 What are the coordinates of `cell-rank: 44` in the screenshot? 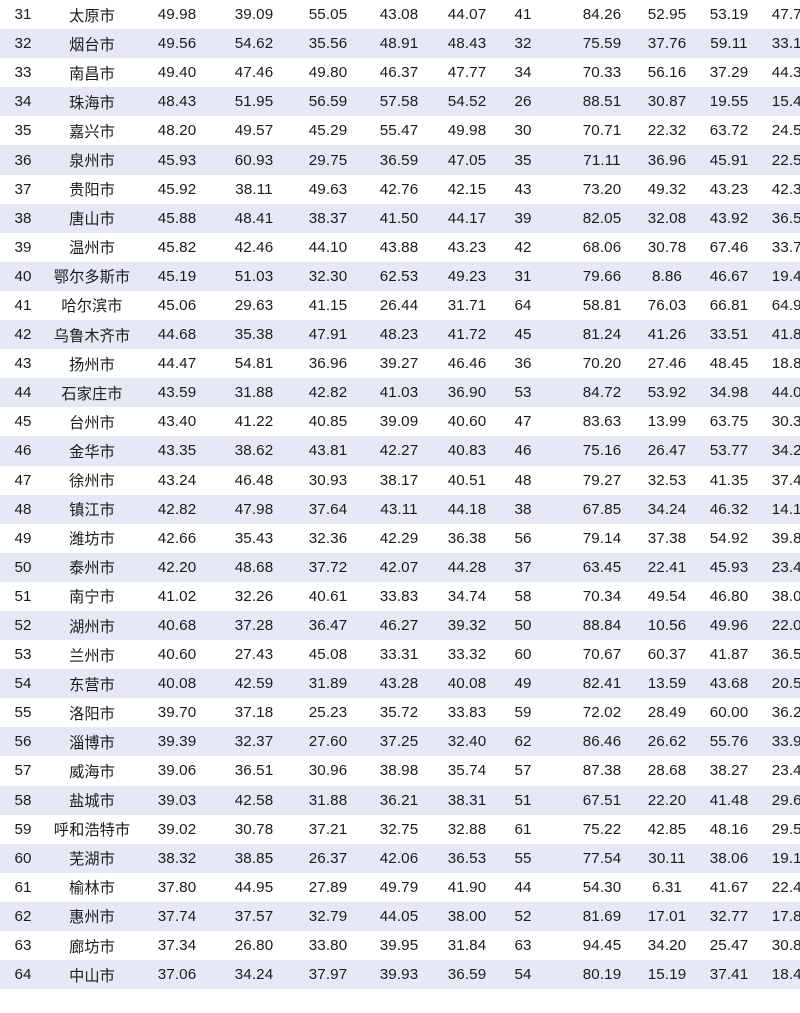 It's located at (23, 393).